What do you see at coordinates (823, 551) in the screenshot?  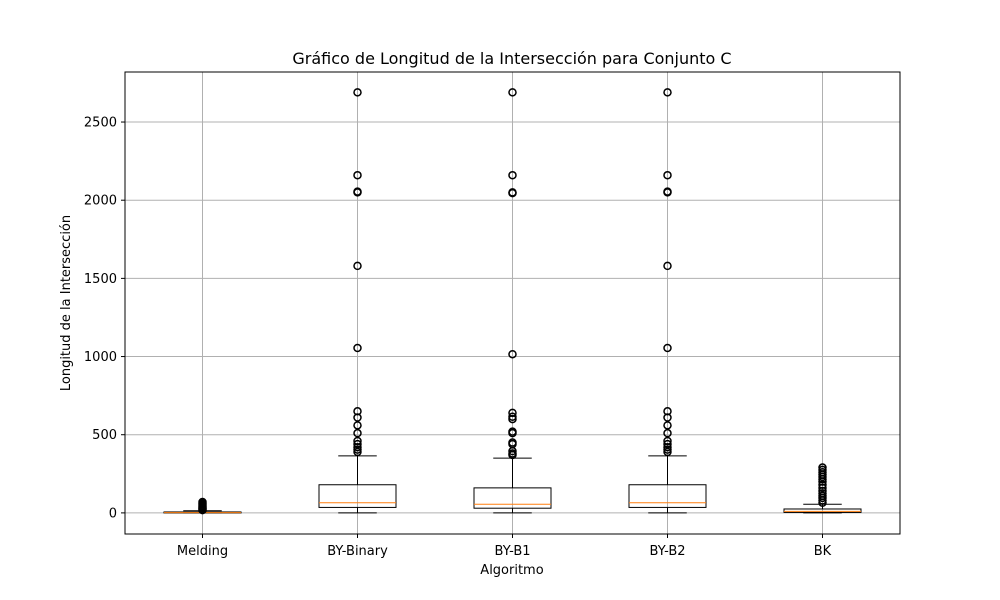 I see `x-tick-label: BK` at bounding box center [823, 551].